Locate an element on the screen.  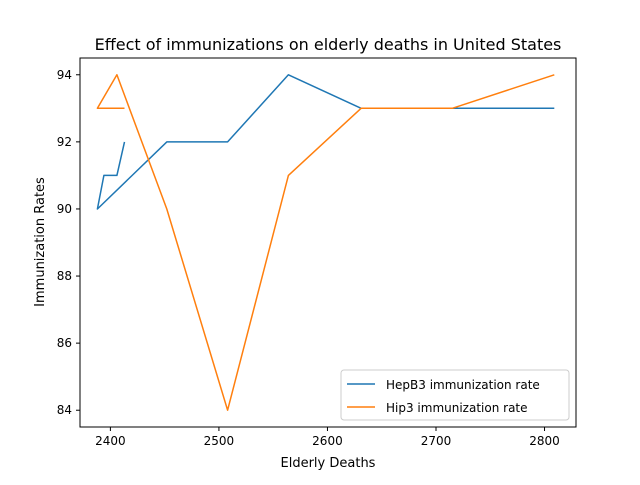
x-tick-label: 2400 is located at coordinates (110, 441).